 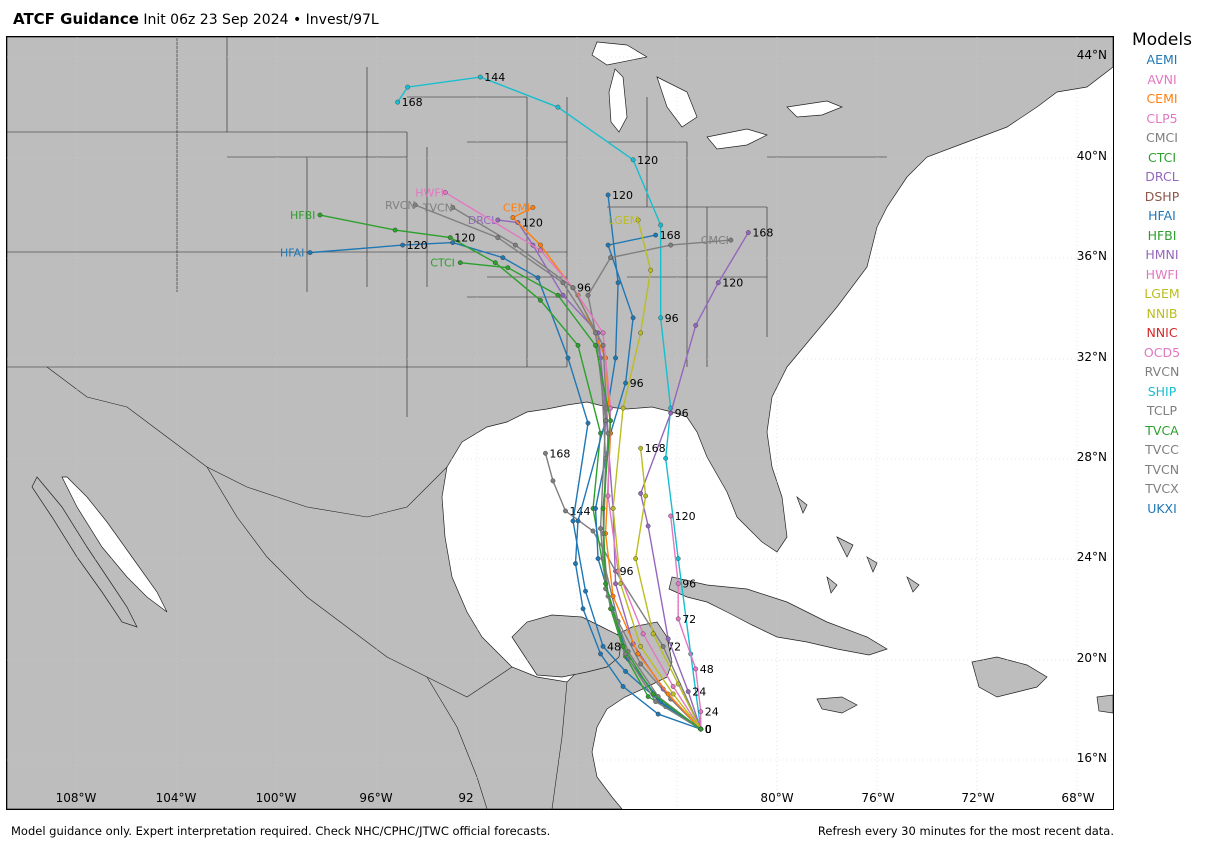 What do you see at coordinates (292, 253) in the screenshot?
I see `track-name-label: HFAI` at bounding box center [292, 253].